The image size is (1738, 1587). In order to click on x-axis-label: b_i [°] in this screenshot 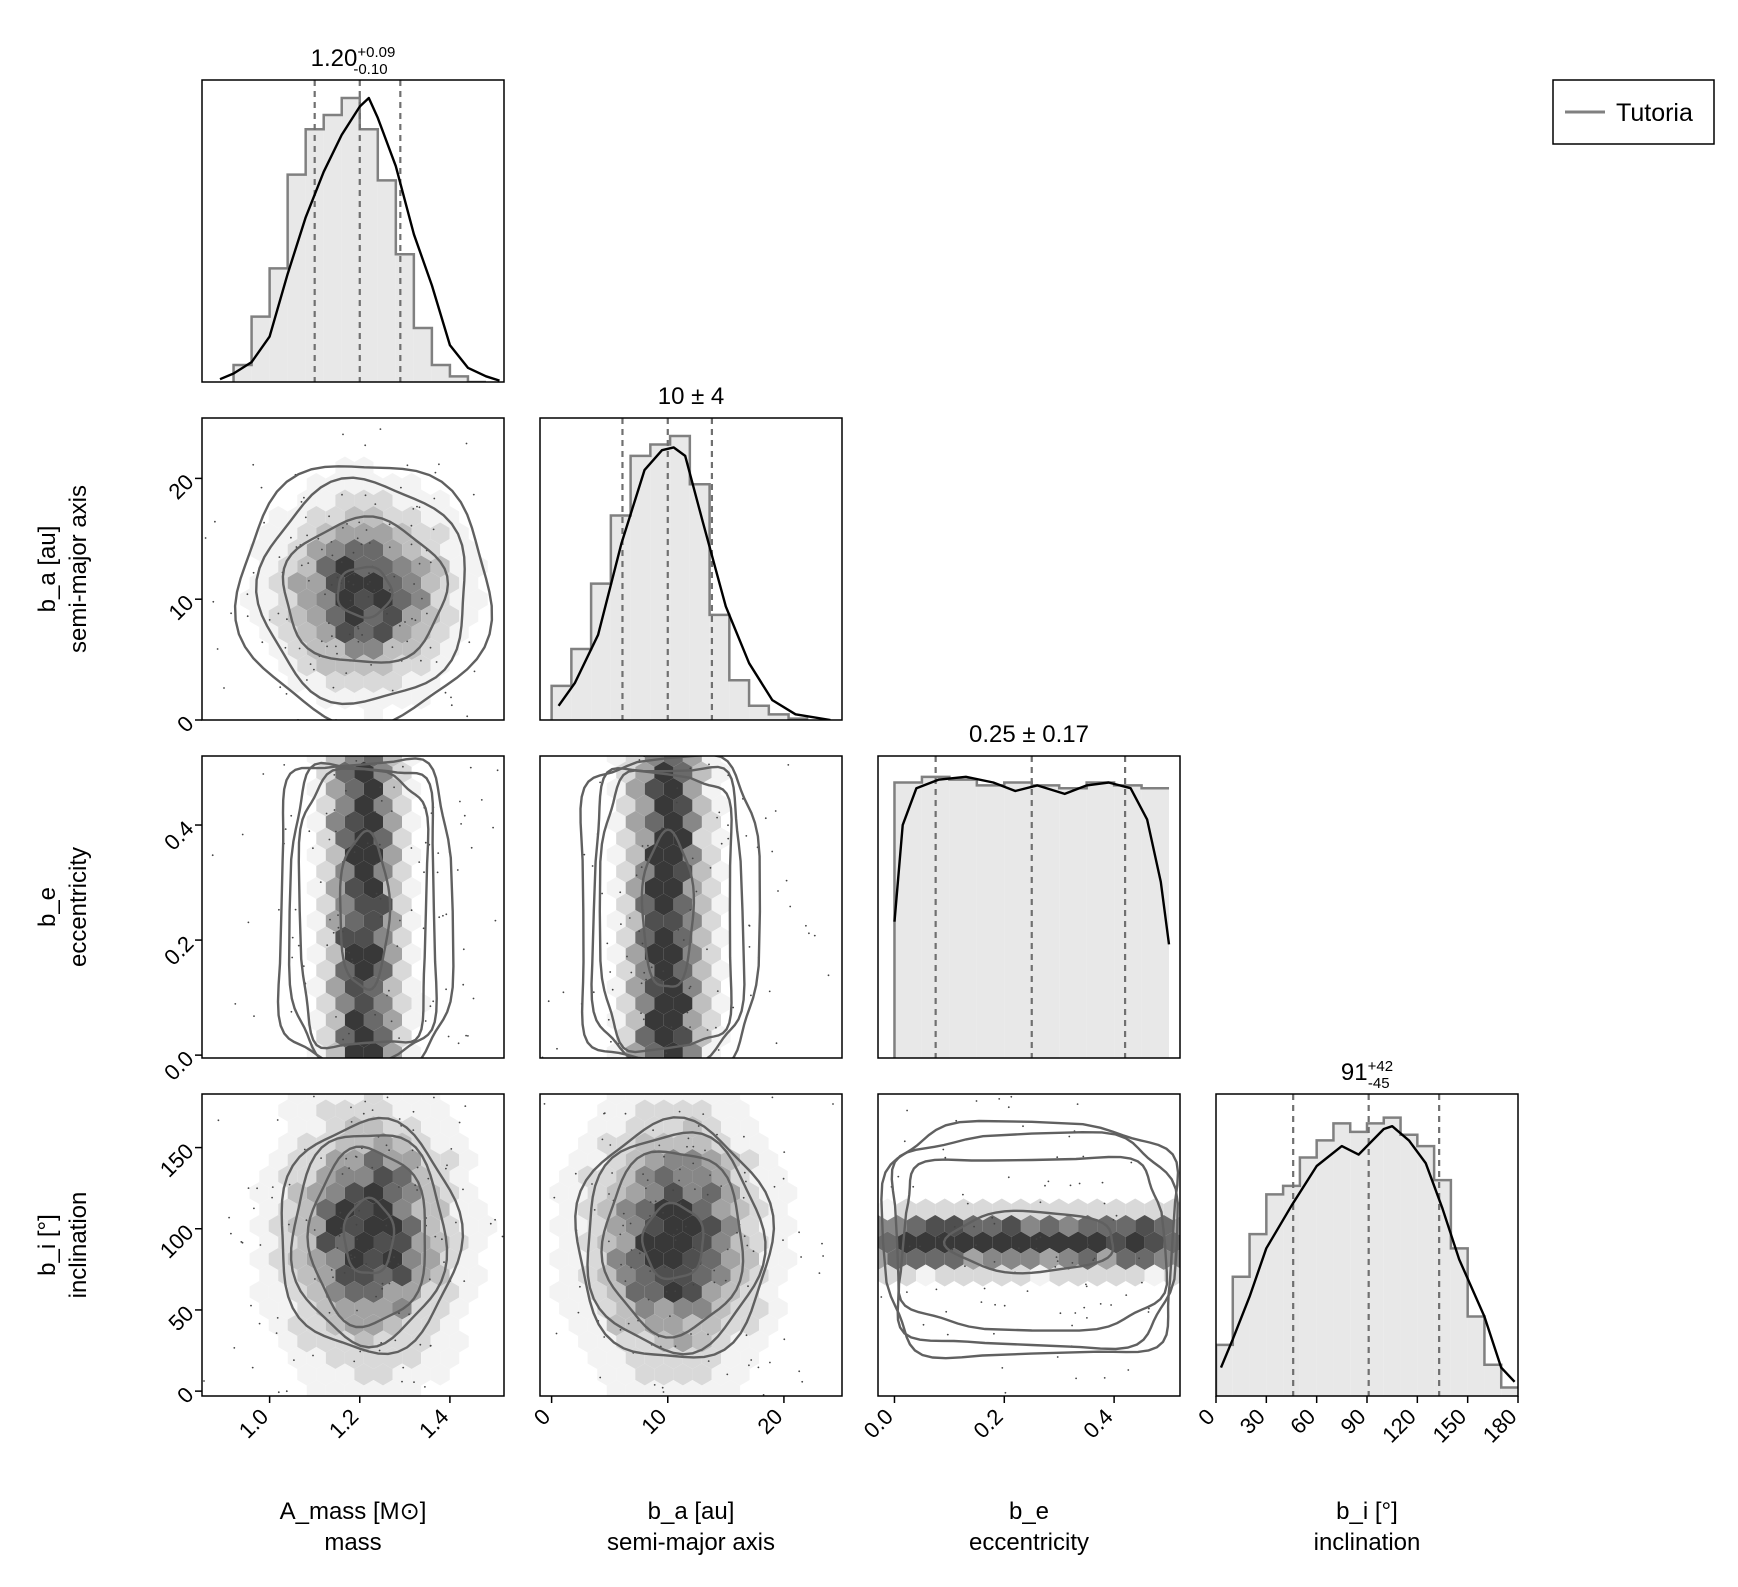, I will do `click(1367, 1511)`.